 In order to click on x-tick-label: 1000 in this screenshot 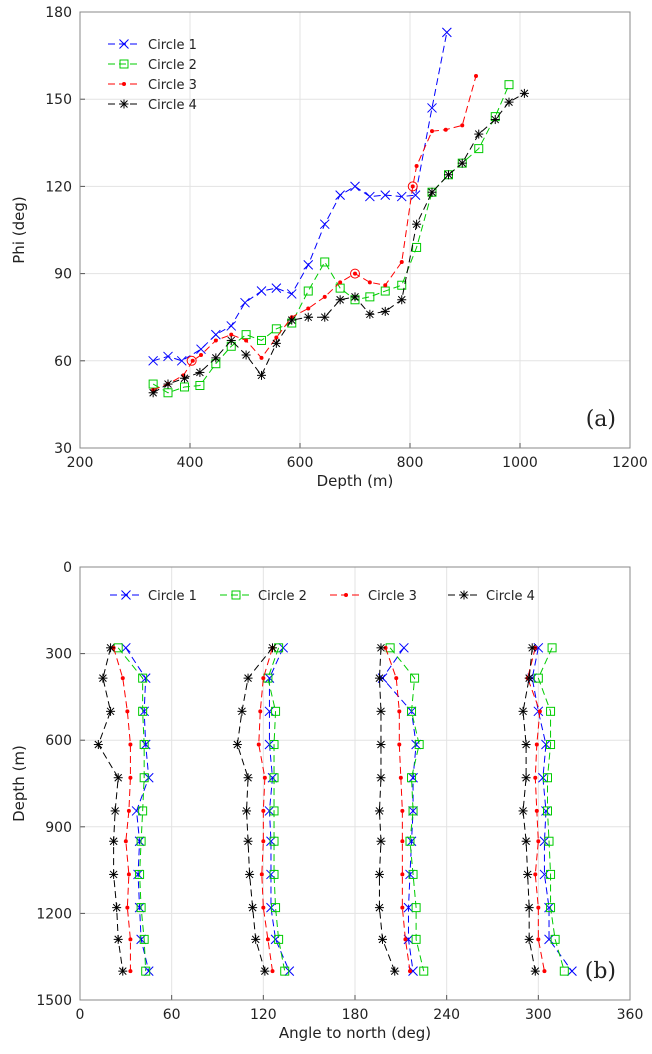, I will do `click(520, 463)`.